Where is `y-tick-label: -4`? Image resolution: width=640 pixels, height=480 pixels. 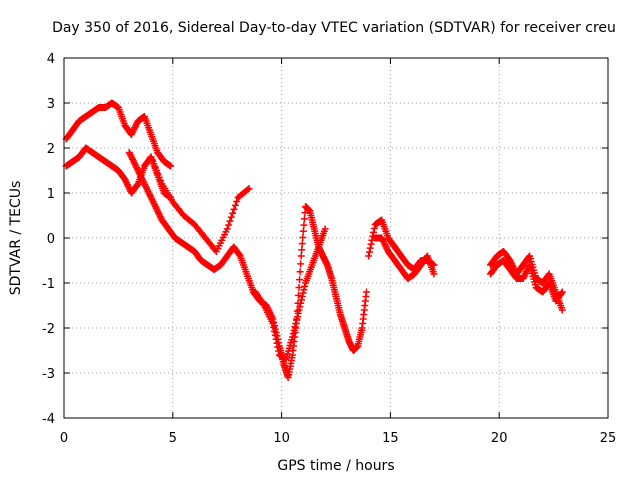
y-tick-label: -4 is located at coordinates (48, 419).